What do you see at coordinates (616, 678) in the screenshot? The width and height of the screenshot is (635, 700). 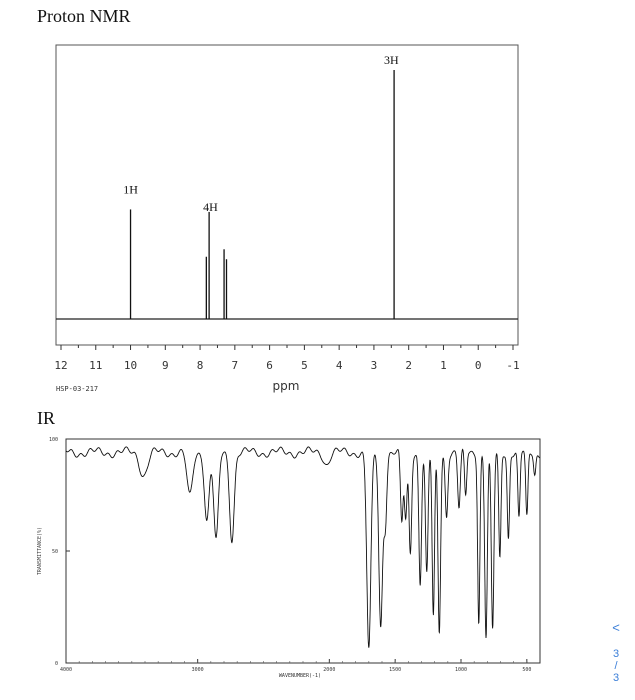 I see `pager-total: 3` at bounding box center [616, 678].